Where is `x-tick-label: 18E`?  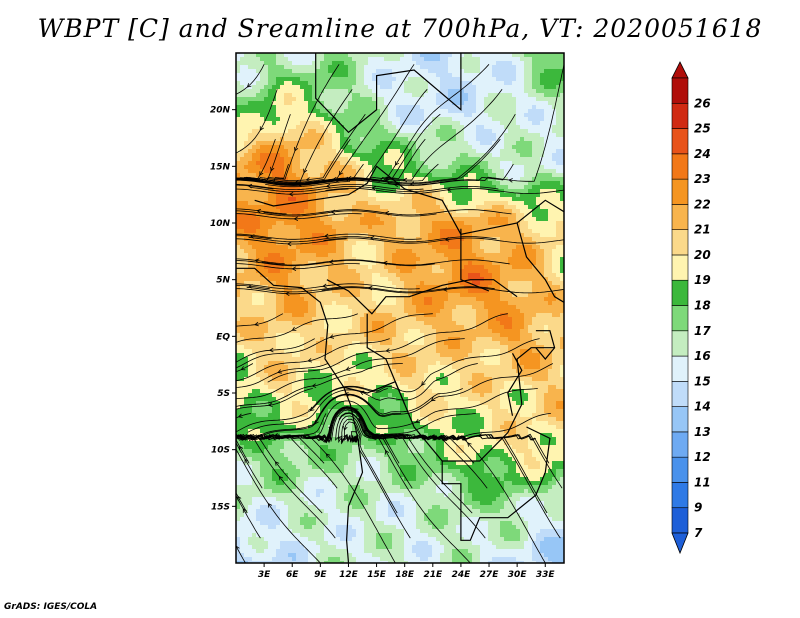
x-tick-label: 18E is located at coordinates (405, 575).